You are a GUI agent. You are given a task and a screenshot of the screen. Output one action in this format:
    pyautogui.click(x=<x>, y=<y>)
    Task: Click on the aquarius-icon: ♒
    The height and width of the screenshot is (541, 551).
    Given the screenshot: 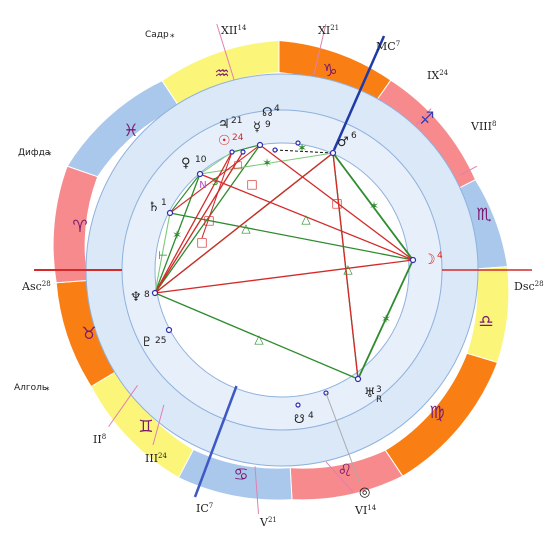 What is the action you would take?
    pyautogui.click(x=221, y=74)
    